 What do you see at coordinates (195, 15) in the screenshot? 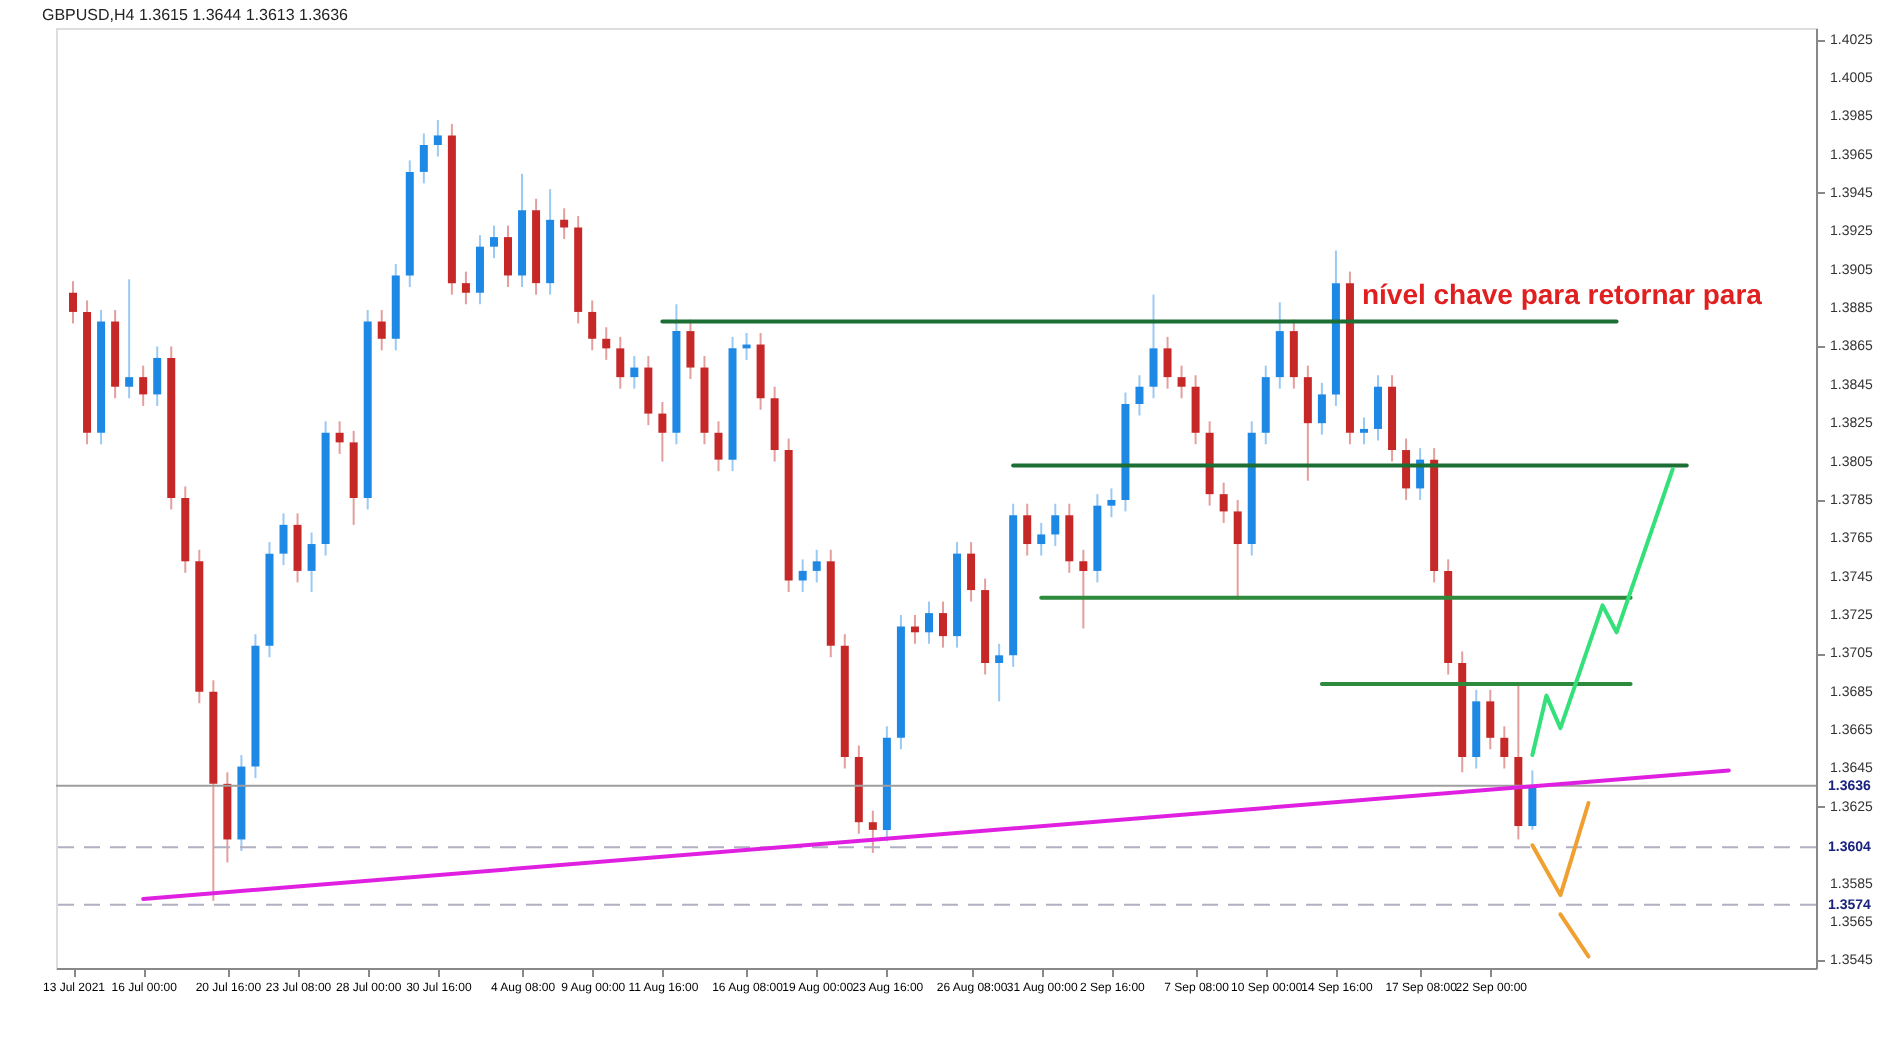
I see `chart-title: GBPUSD,H4 1.3615 1.3644 1.3613 1.3636` at bounding box center [195, 15].